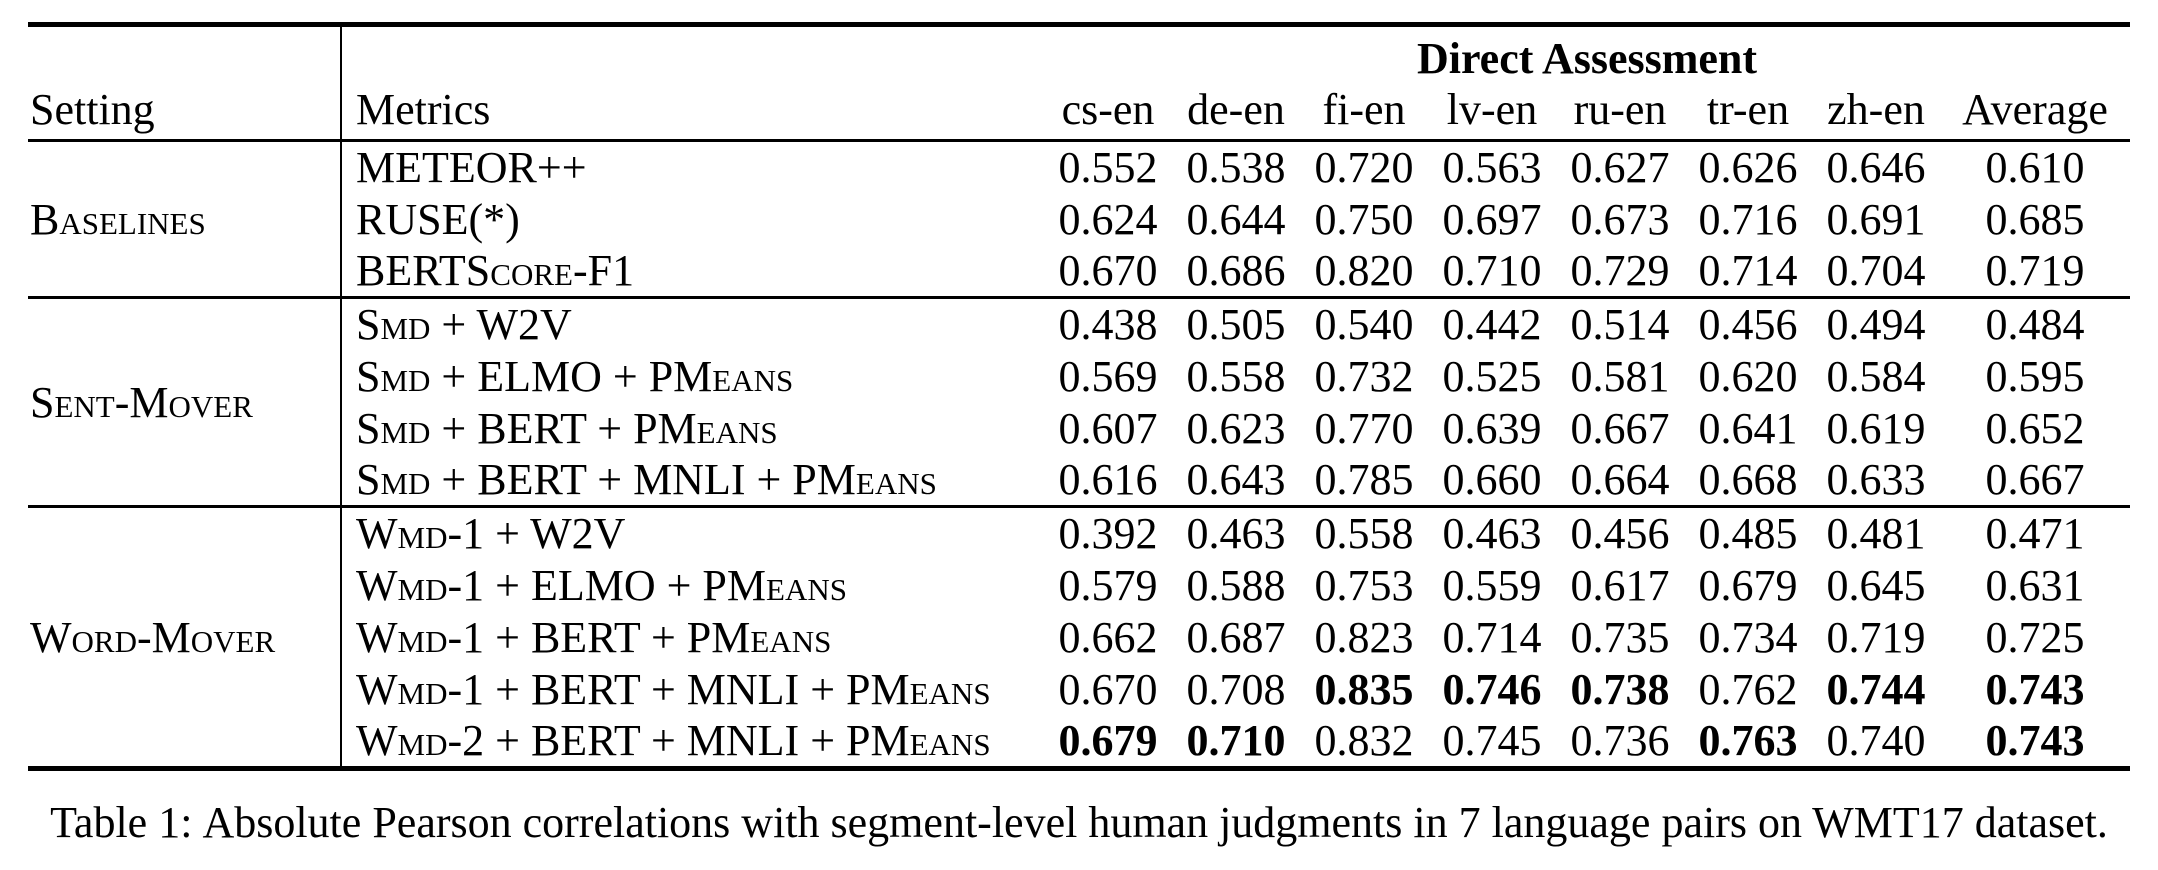 The image size is (2158, 870). What do you see at coordinates (692, 428) in the screenshot?
I see `metric-cell: Smd + BERT + PMeans` at bounding box center [692, 428].